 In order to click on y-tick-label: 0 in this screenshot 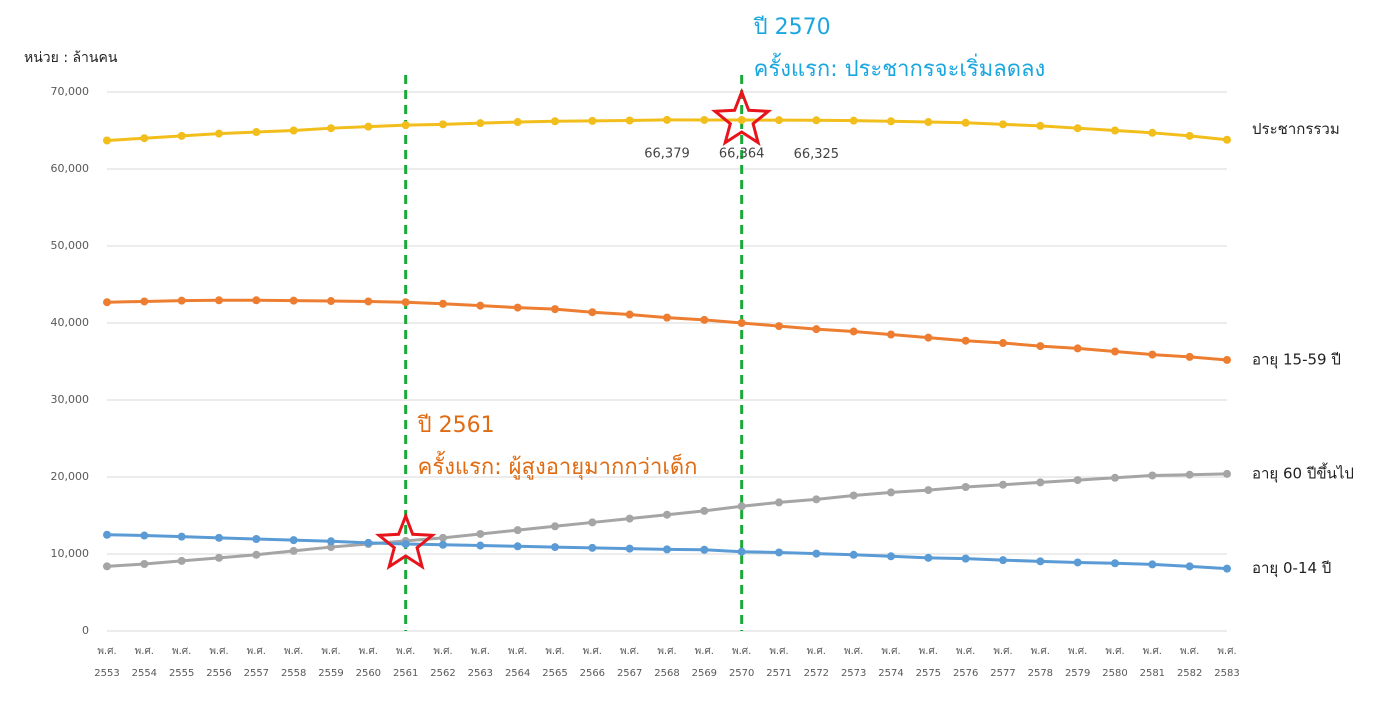, I will do `click(85, 630)`.